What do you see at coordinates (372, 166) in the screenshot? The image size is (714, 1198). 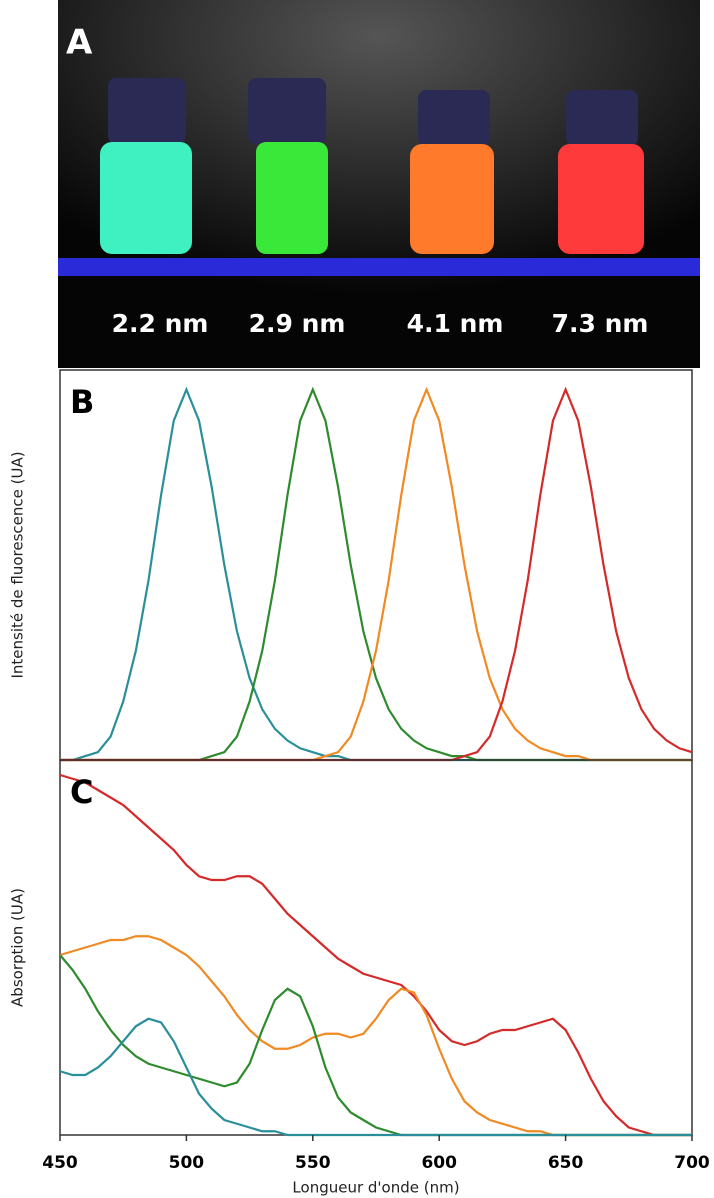 I see `vials` at bounding box center [372, 166].